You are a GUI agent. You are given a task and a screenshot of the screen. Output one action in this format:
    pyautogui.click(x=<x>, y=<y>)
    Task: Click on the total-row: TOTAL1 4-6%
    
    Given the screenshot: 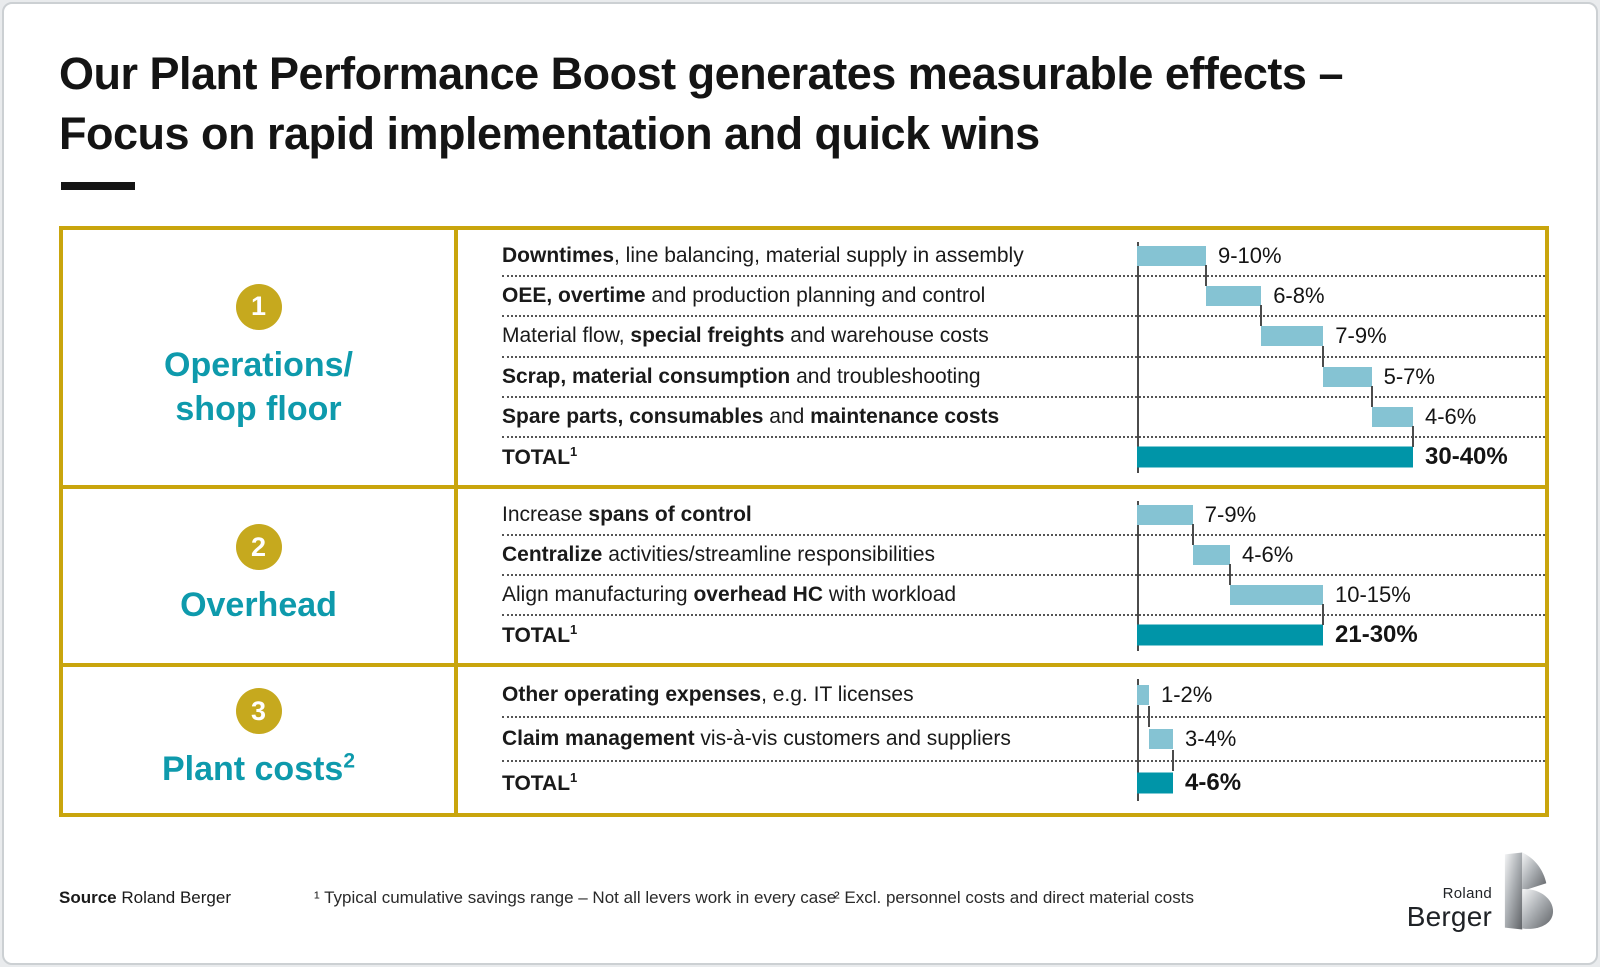 What is the action you would take?
    pyautogui.click(x=1023, y=783)
    